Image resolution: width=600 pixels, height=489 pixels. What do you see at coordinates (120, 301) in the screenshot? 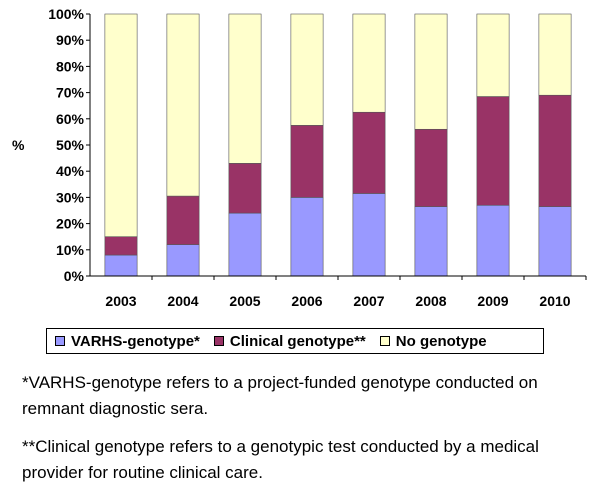
I see `x-tick-label: 2003` at bounding box center [120, 301].